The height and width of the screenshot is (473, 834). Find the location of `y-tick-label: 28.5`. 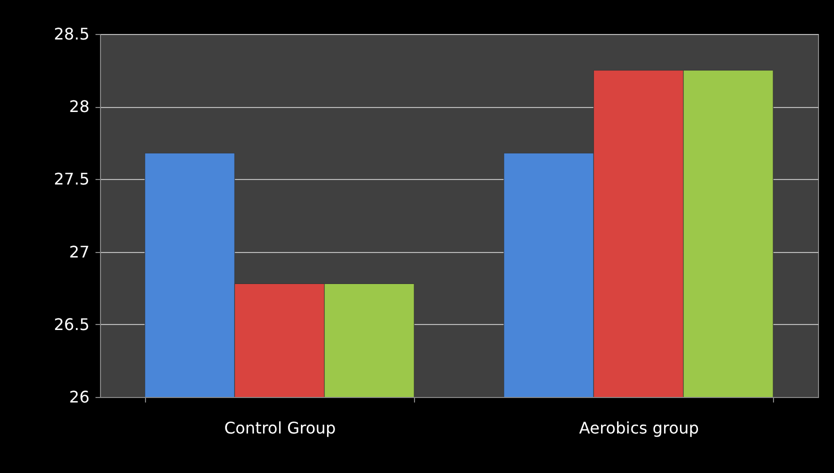

y-tick-label: 28.5 is located at coordinates (72, 34).